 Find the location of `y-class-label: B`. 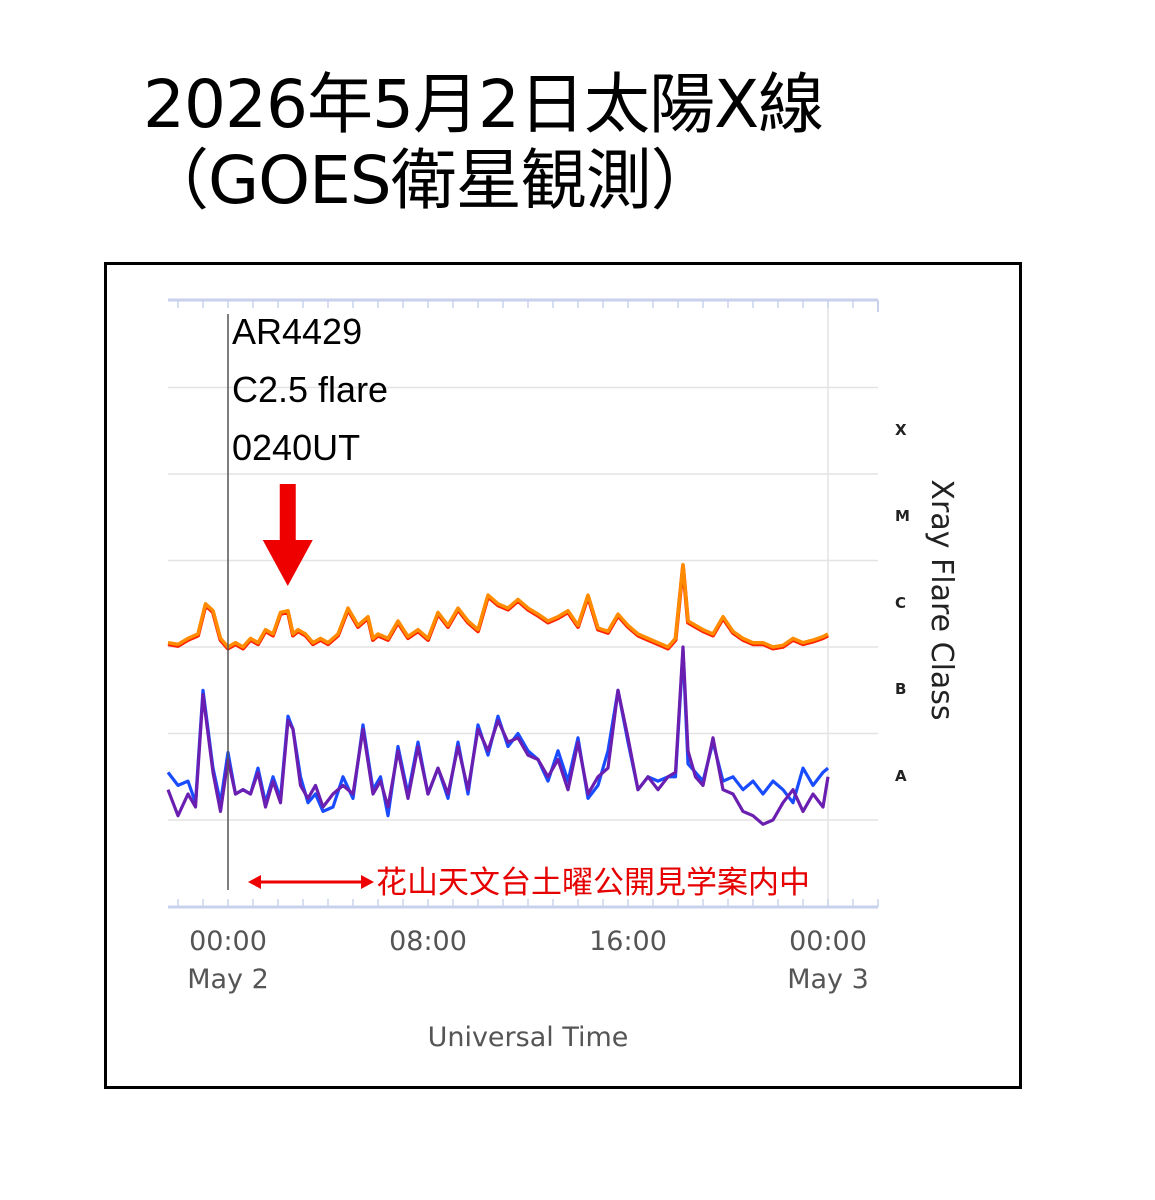

y-class-label: B is located at coordinates (901, 689).